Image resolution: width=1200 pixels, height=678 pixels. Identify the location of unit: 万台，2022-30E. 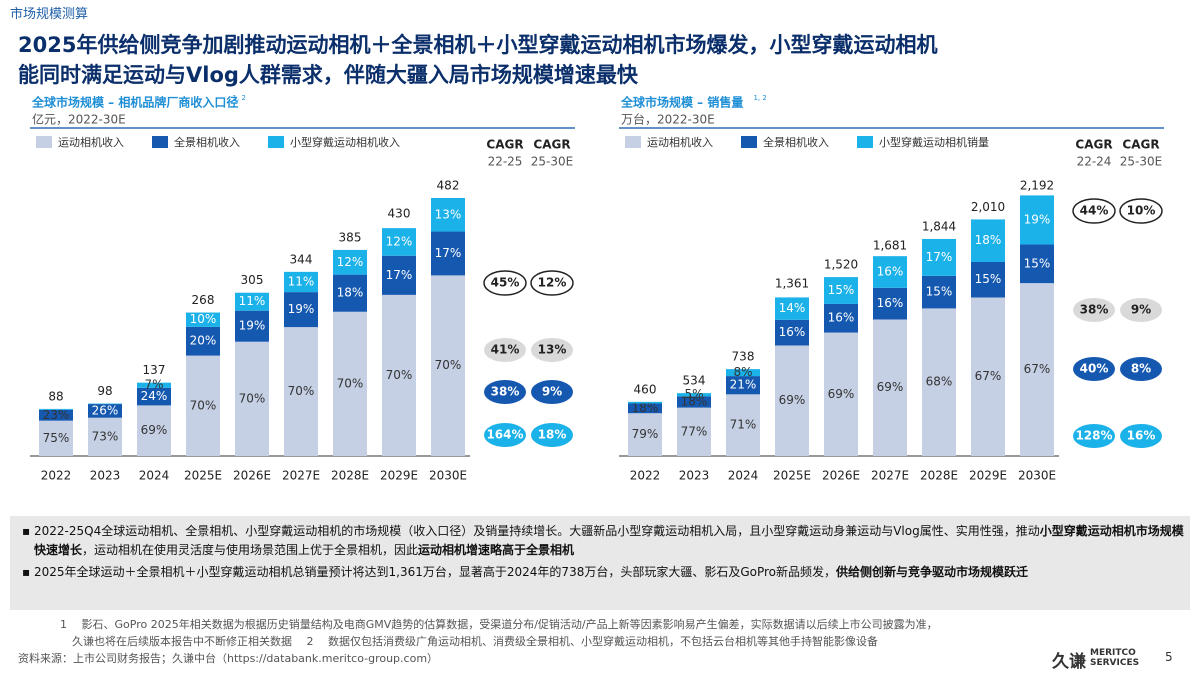
(668, 119).